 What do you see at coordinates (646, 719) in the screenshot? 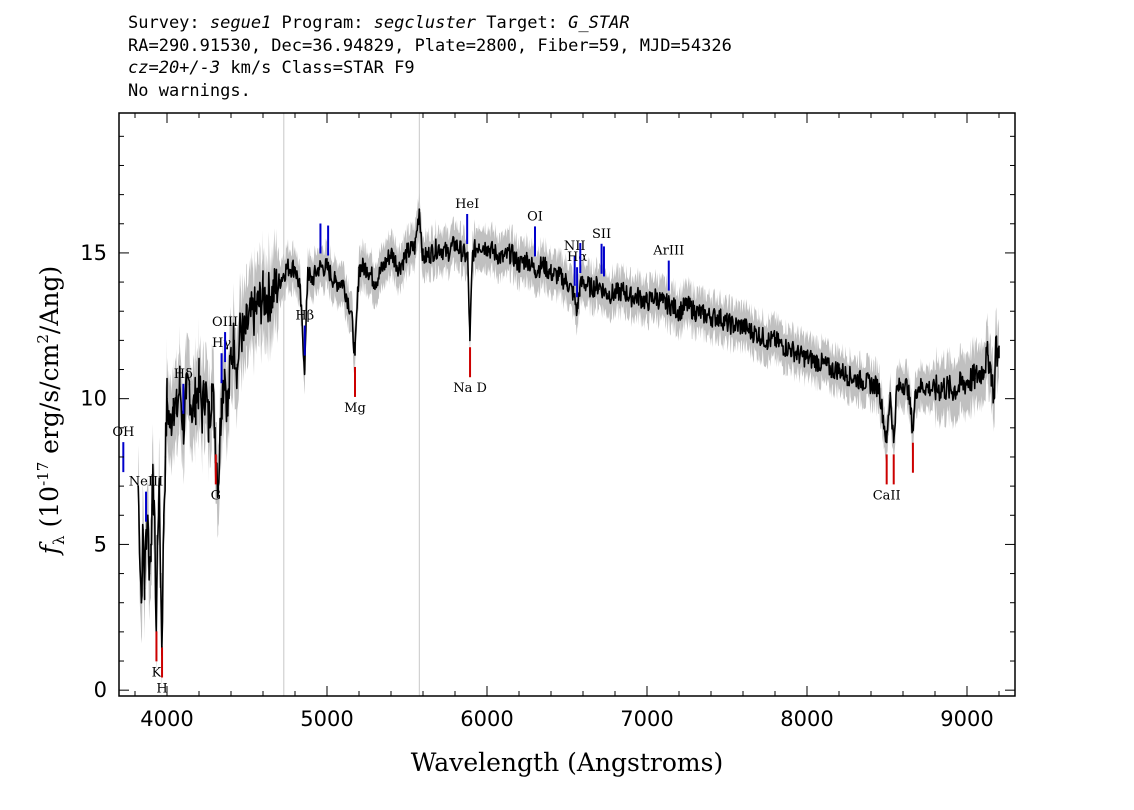
I see `x-tick-label: 7000` at bounding box center [646, 719].